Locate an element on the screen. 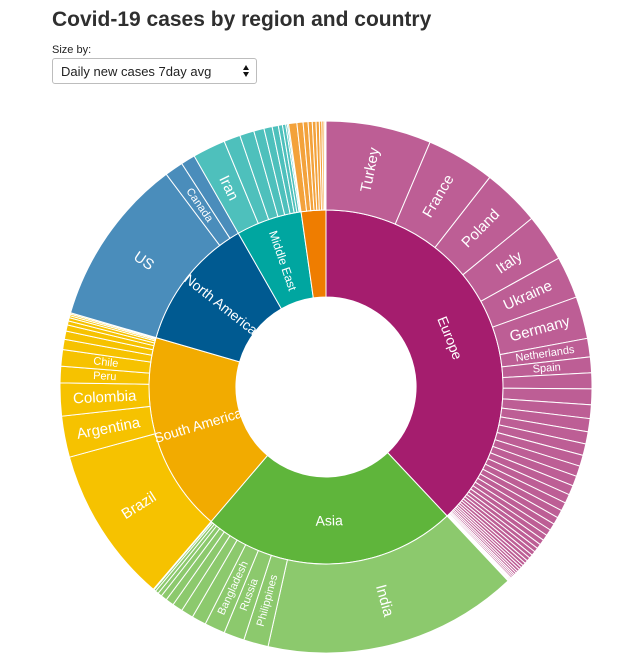 This screenshot has width=622, height=669. size-by-selected-value: Daily new cases 7day avg is located at coordinates (136, 71).